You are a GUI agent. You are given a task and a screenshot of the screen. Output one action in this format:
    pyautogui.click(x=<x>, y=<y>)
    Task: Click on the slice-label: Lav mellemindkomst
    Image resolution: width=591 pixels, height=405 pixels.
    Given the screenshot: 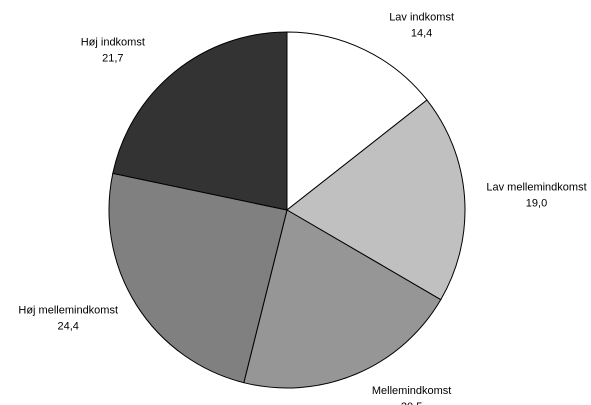 What is the action you would take?
    pyautogui.click(x=536, y=188)
    